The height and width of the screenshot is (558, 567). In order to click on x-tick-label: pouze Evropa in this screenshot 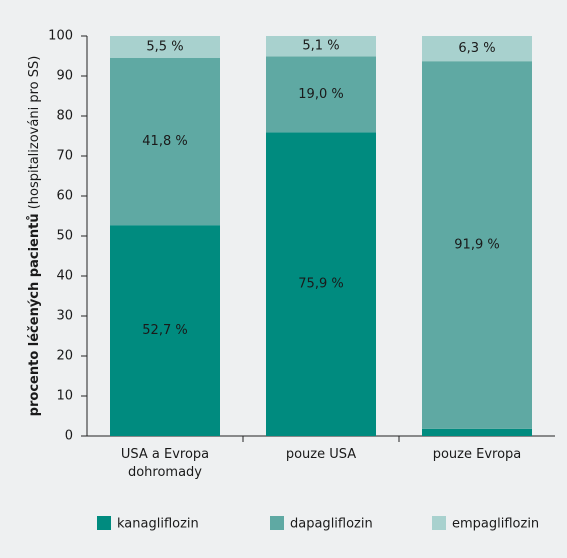, I will do `click(477, 454)`.